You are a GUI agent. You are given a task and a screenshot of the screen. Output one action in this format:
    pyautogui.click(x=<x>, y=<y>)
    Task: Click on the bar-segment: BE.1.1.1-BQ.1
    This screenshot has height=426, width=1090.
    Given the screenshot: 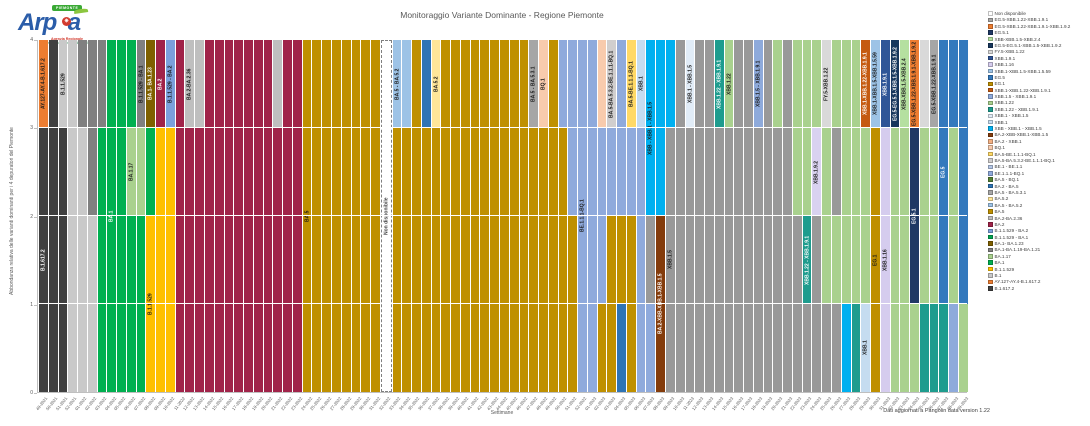 What is the action you would take?
    pyautogui.click(x=582, y=216)
    